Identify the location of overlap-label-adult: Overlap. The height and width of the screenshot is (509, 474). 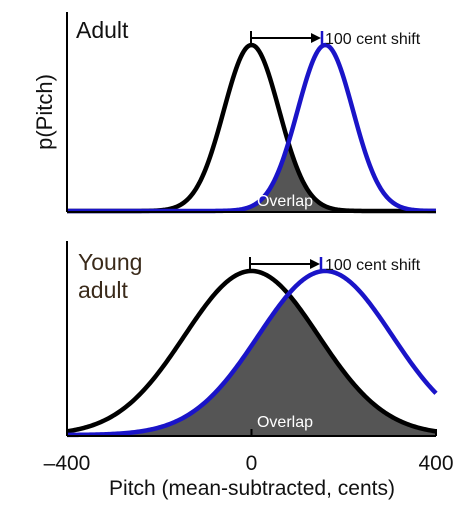
(285, 201).